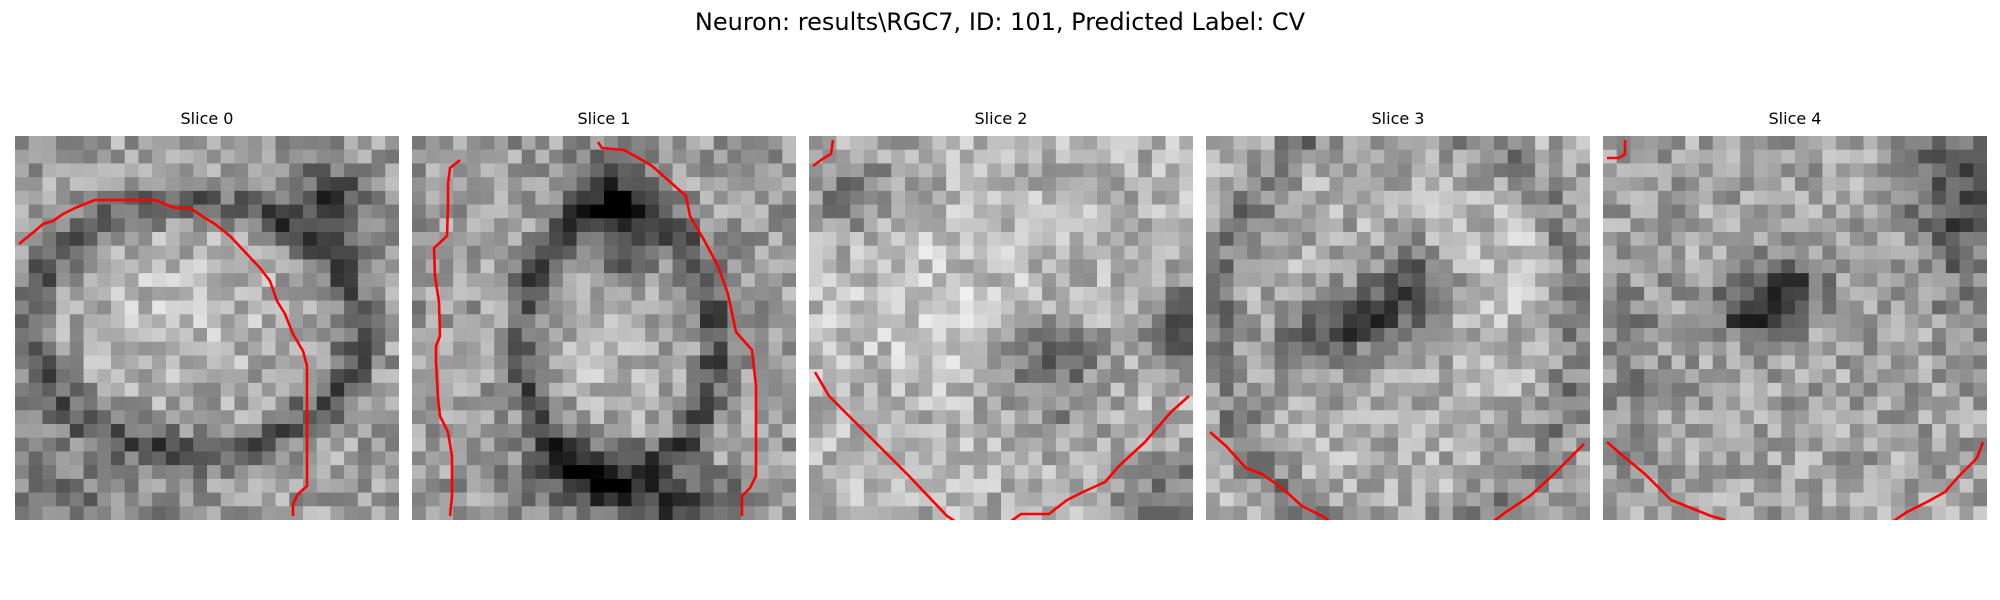 The height and width of the screenshot is (600, 2000). Describe the element at coordinates (1795, 118) in the screenshot. I see `slice-title: Slice 4` at that location.